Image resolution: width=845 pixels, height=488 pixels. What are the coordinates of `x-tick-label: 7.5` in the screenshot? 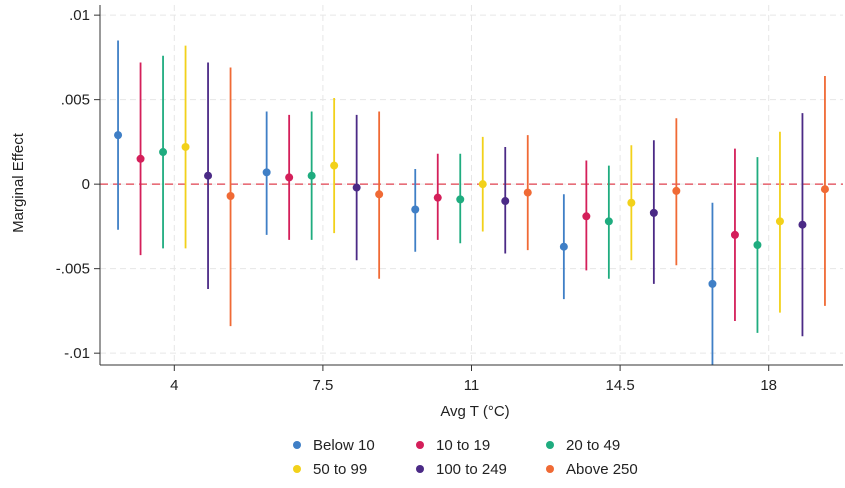 It's located at (322, 385).